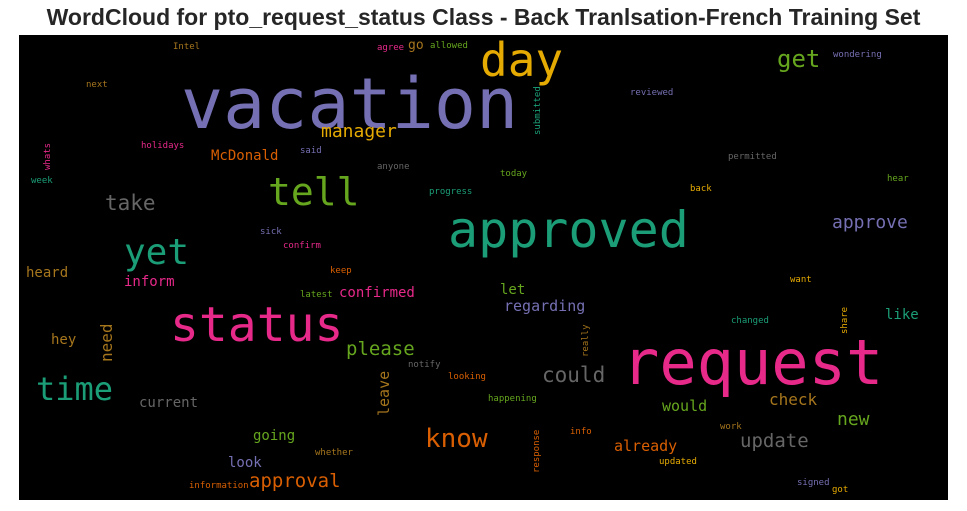 The height and width of the screenshot is (511, 967). What do you see at coordinates (316, 295) in the screenshot?
I see `word-latest: latest` at bounding box center [316, 295].